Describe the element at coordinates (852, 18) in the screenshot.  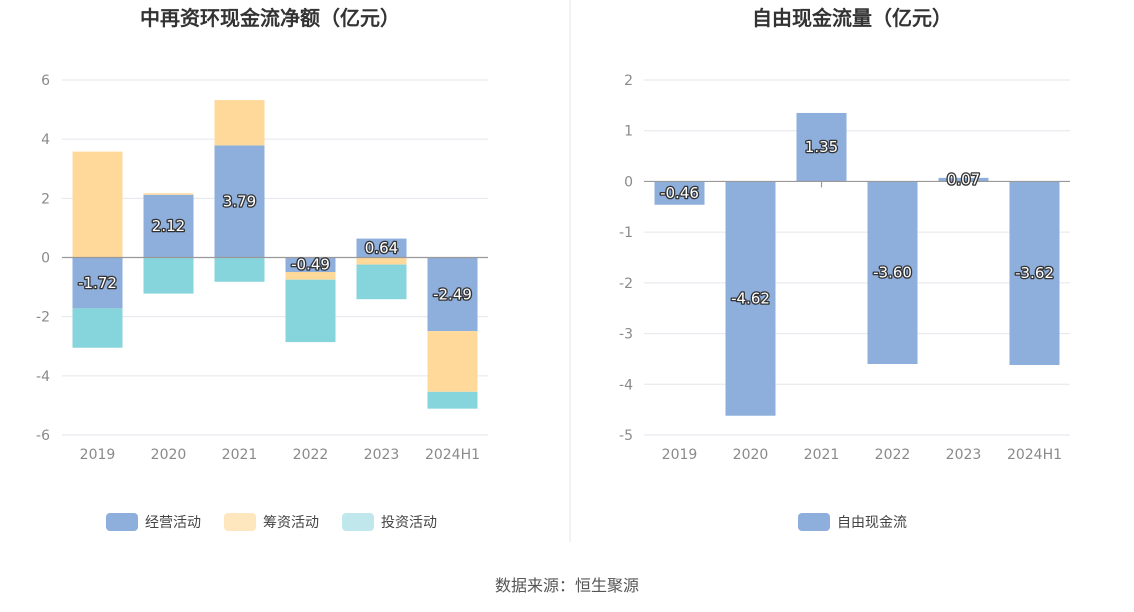
I see `chart-title: 自由现金流量（亿元）` at that location.